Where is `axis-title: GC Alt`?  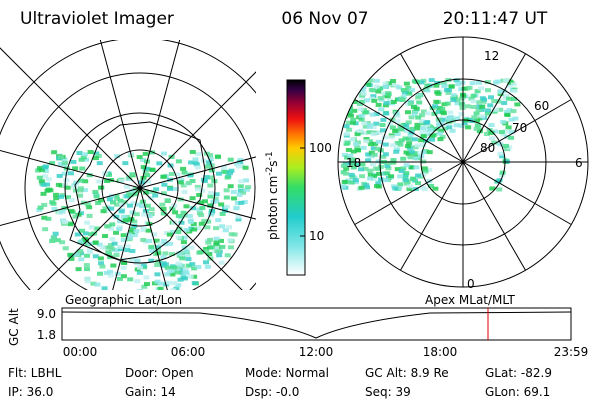
axis-title: GC Alt is located at coordinates (14, 327).